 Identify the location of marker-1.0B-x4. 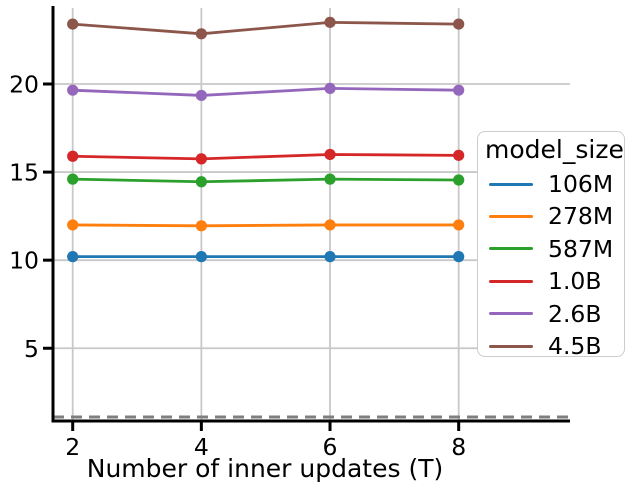
(201, 159).